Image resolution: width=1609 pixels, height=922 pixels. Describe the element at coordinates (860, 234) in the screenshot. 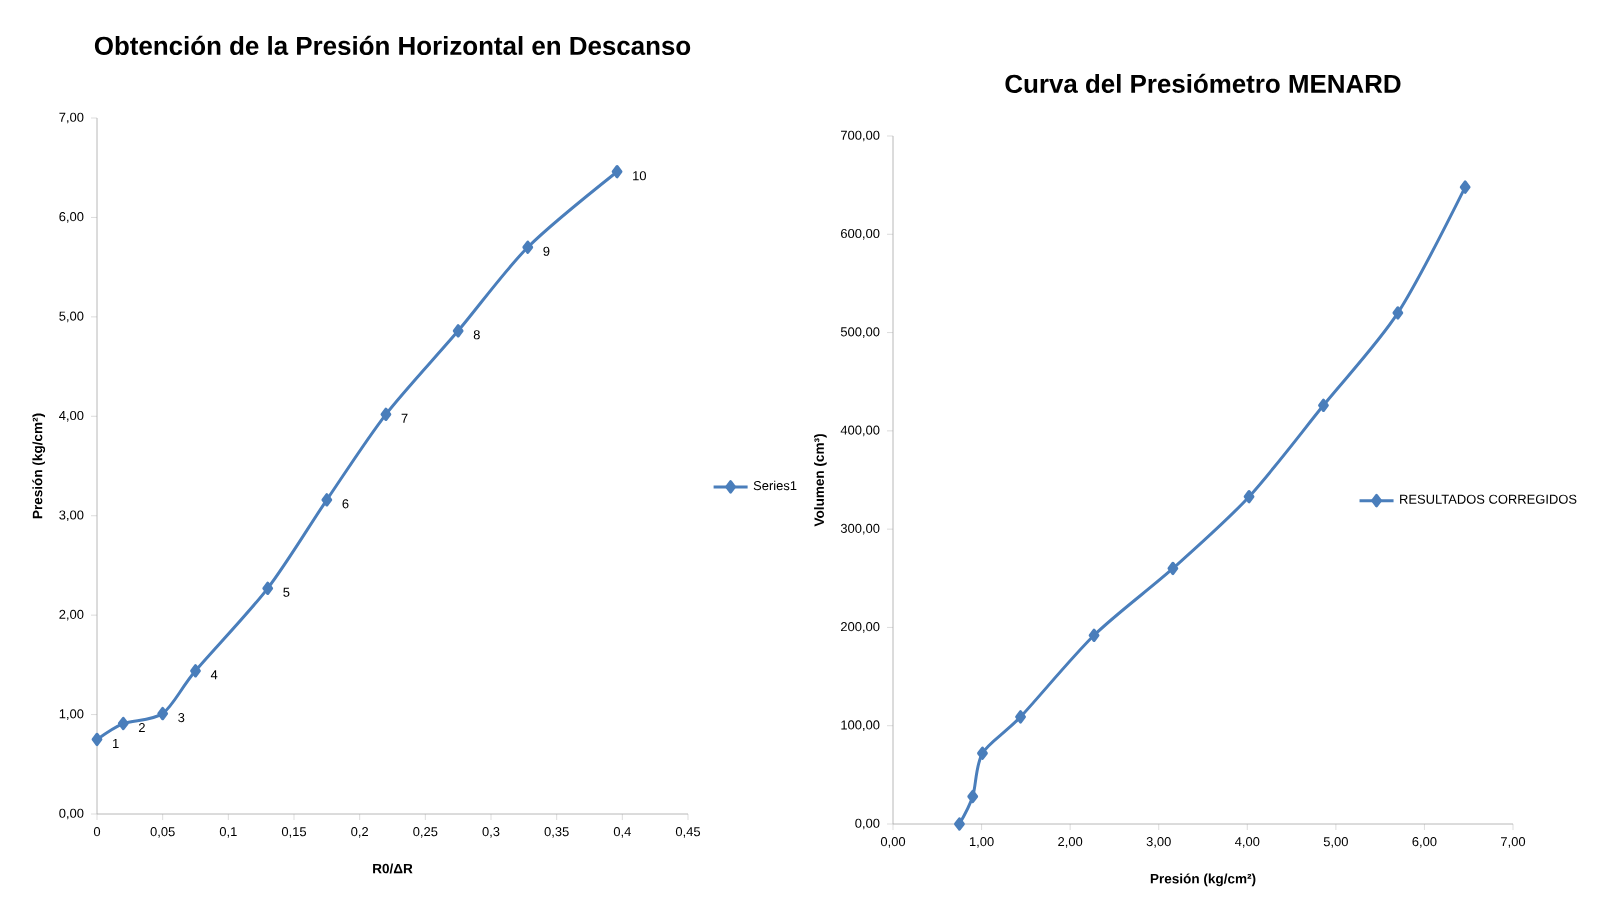

I see `y-tick-label: 600,00` at that location.